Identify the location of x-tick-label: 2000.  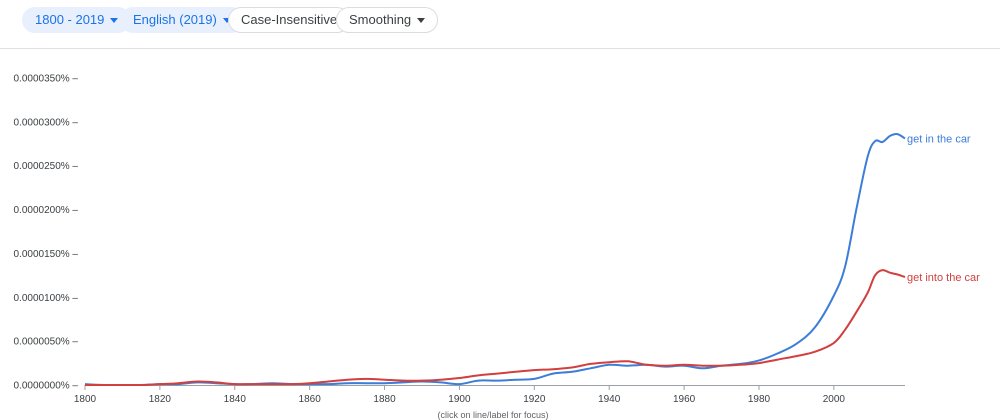
(834, 399).